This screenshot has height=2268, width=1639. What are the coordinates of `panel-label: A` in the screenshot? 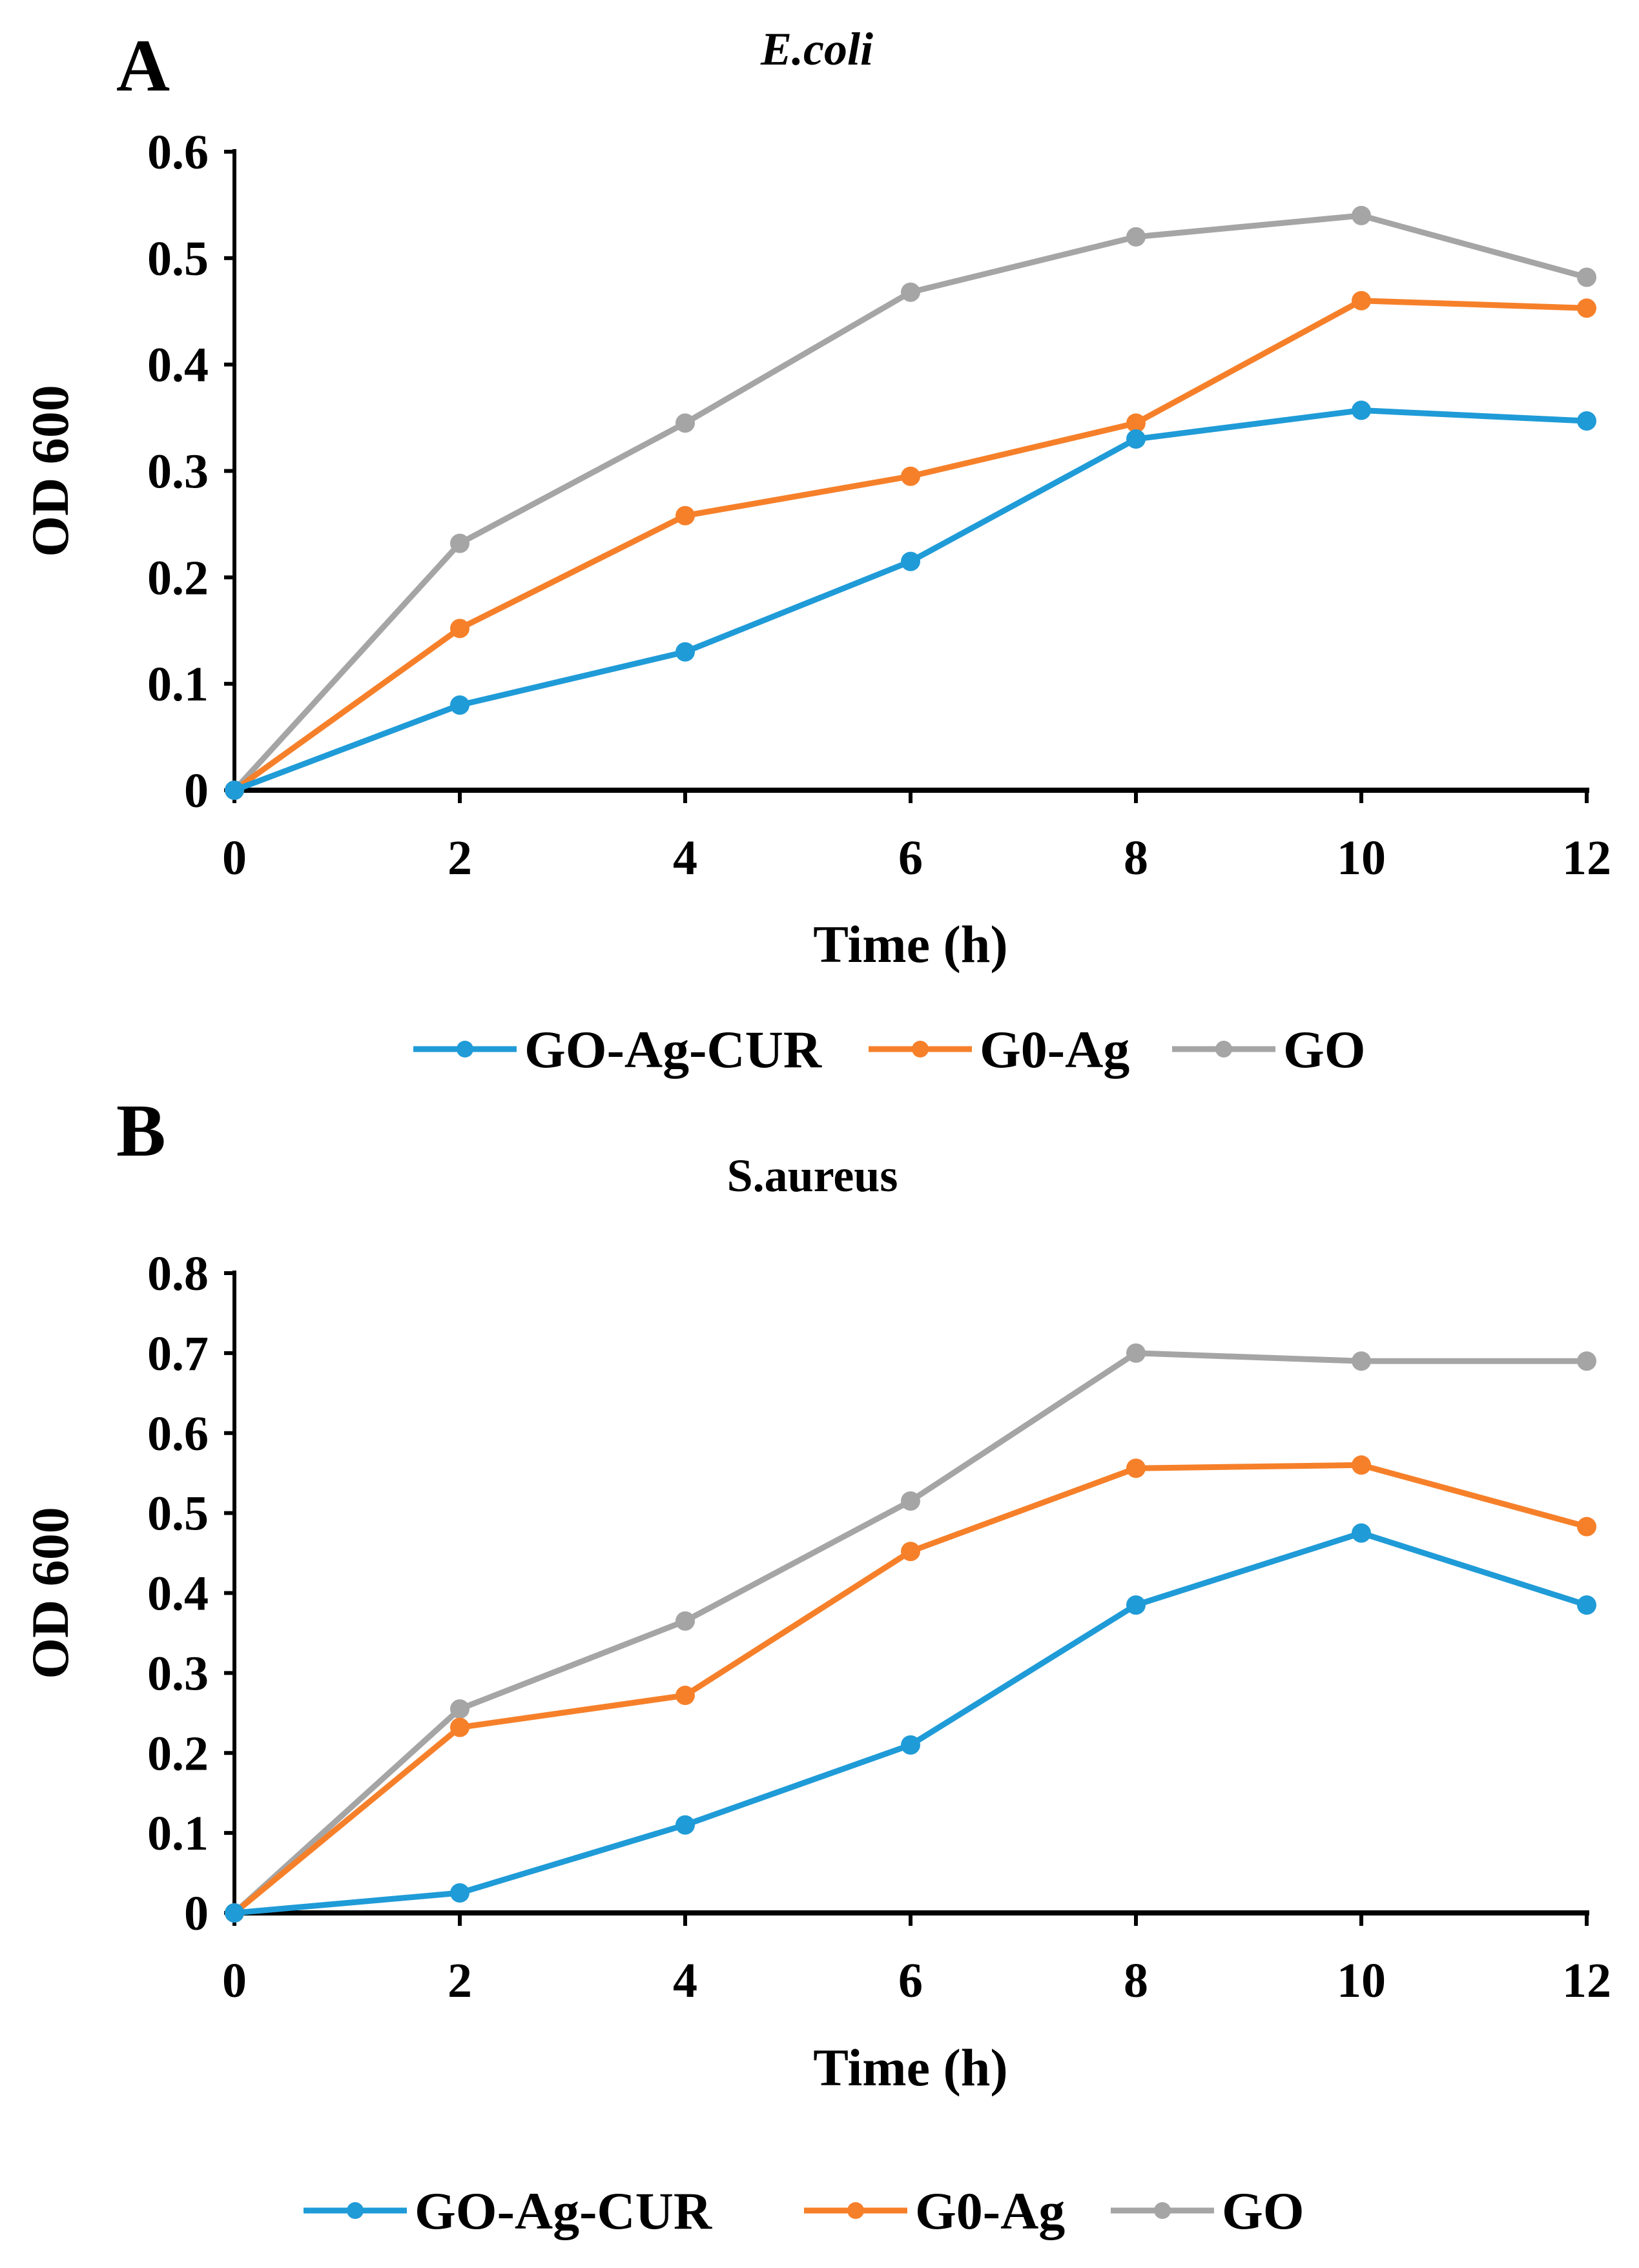 It's located at (143, 66).